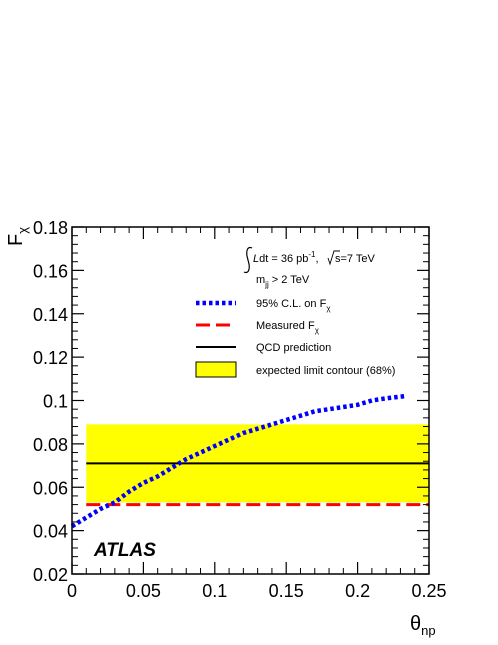  Describe the element at coordinates (293, 348) in the screenshot. I see `legend-label-qcd: QCD prediction` at that location.